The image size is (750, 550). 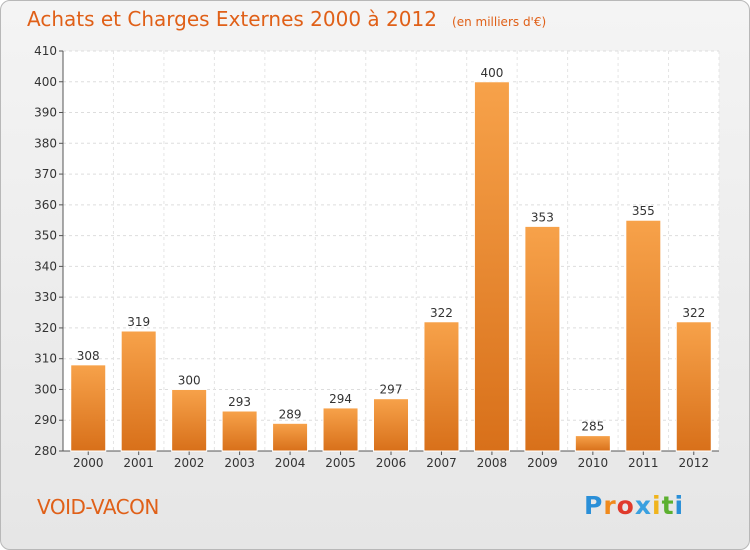 I want to click on x-tick-label: 2000, so click(x=88, y=463).